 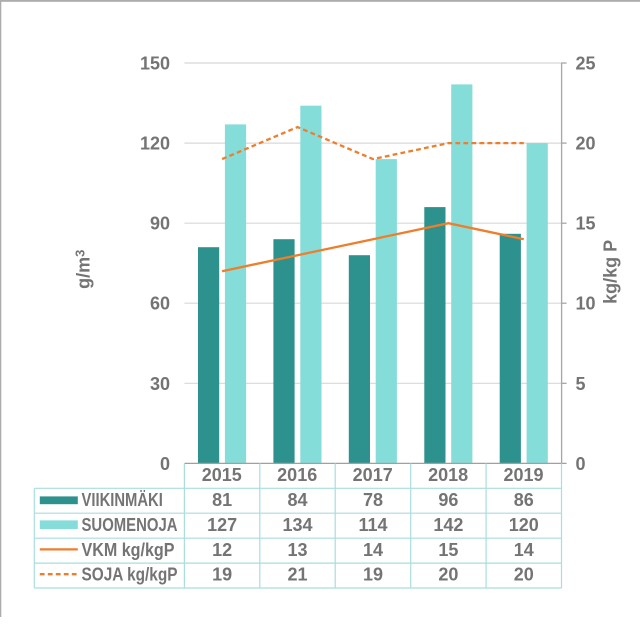 I want to click on svg-text: 2019, so click(x=523, y=475).